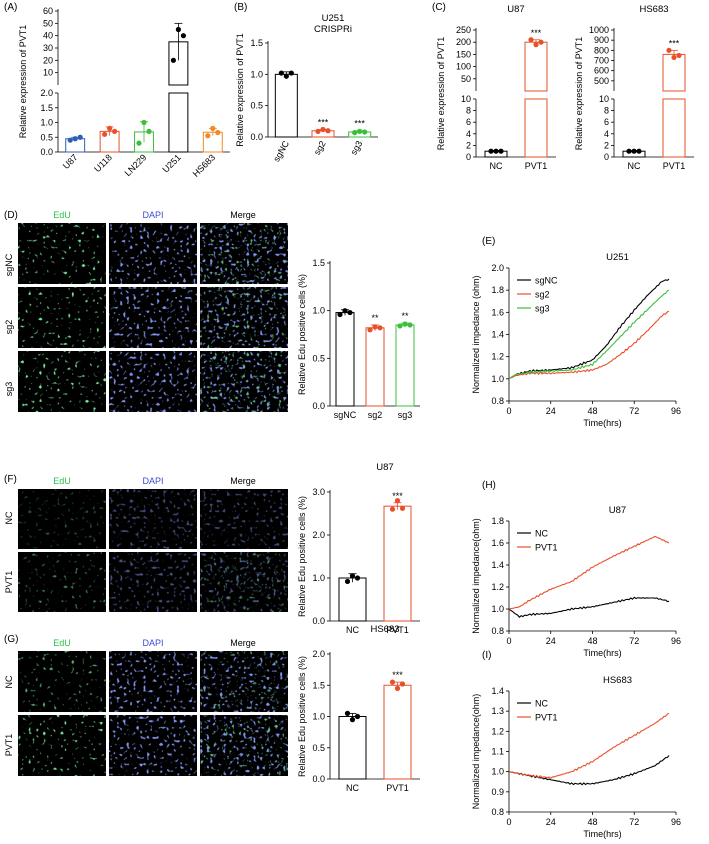  What do you see at coordinates (463, 67) in the screenshot?
I see `y-tick-label: 100` at bounding box center [463, 67].